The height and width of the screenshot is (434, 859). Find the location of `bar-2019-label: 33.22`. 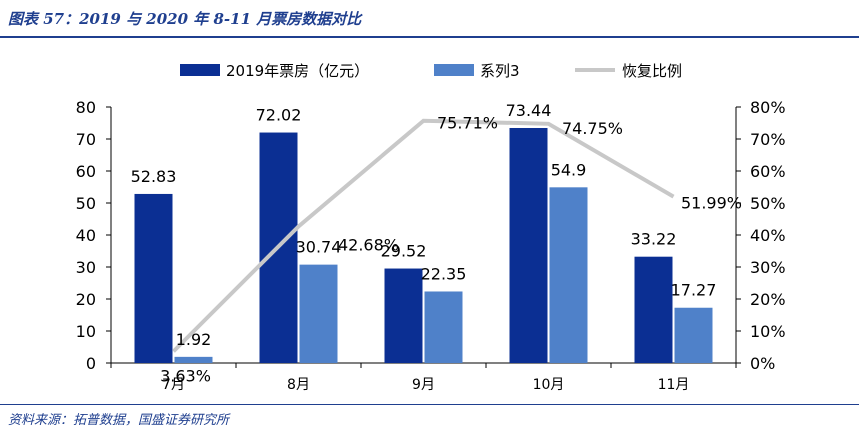

bar-2019-label: 33.22 is located at coordinates (654, 239).